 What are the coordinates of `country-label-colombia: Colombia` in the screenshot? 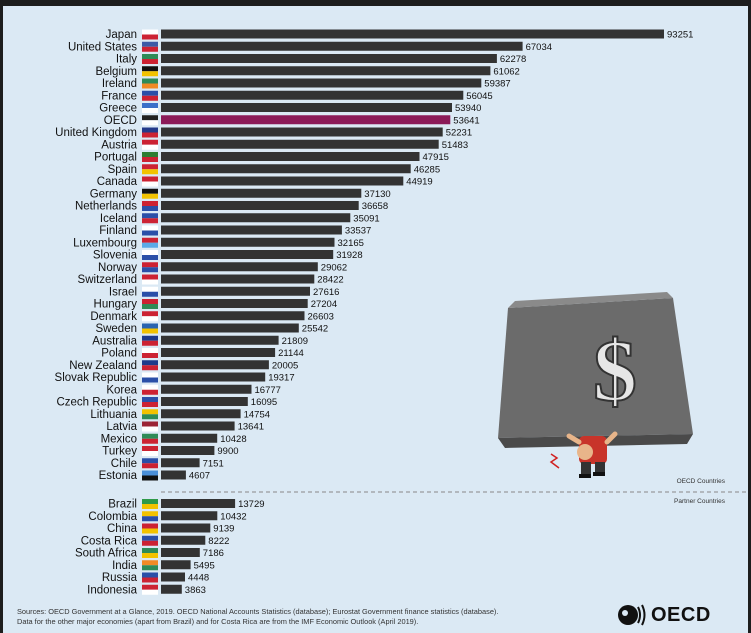 It's located at (112, 517).